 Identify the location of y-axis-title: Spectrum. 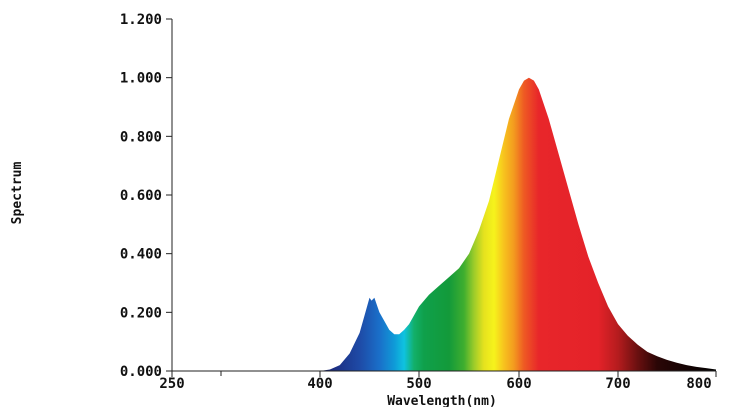
(17, 193).